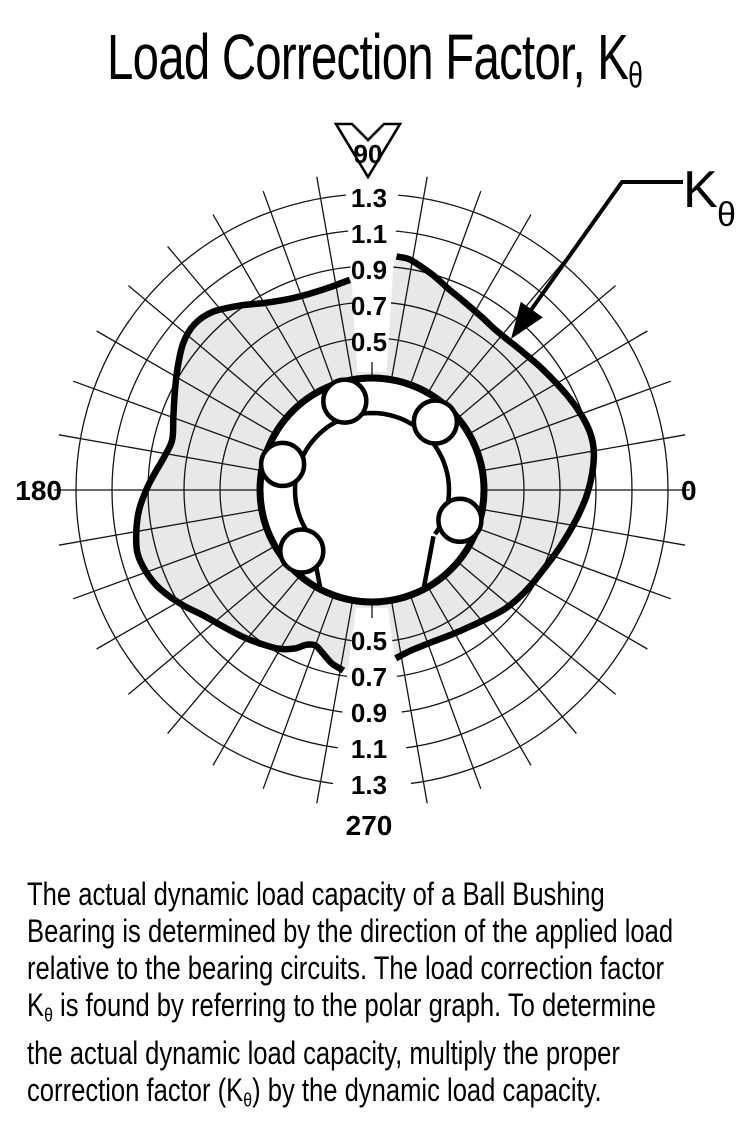  I want to click on grid-spoke-240deg, so click(266, 673).